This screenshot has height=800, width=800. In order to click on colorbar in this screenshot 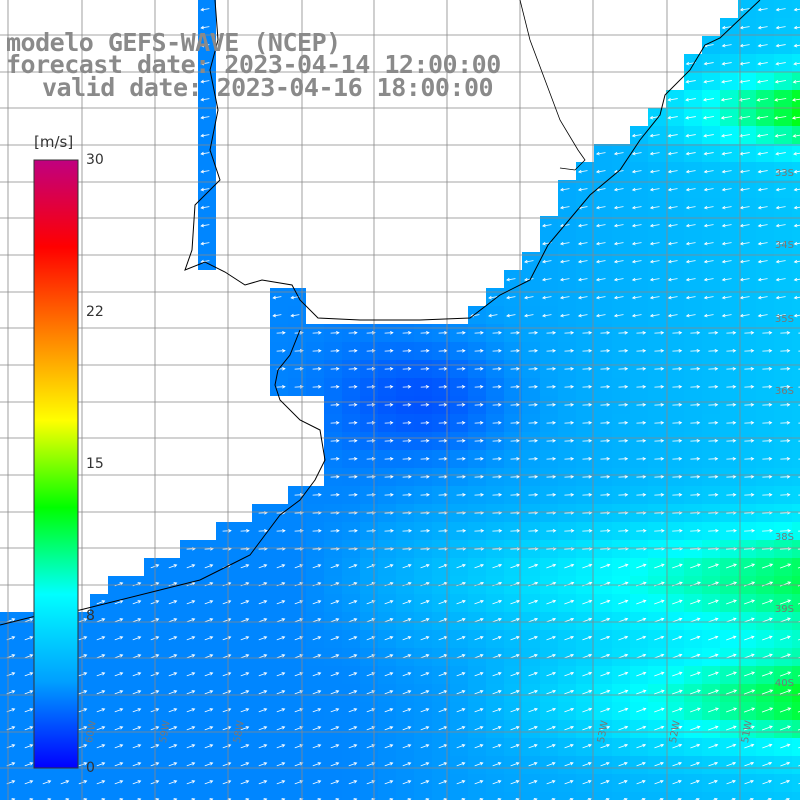, I will do `click(56, 464)`.